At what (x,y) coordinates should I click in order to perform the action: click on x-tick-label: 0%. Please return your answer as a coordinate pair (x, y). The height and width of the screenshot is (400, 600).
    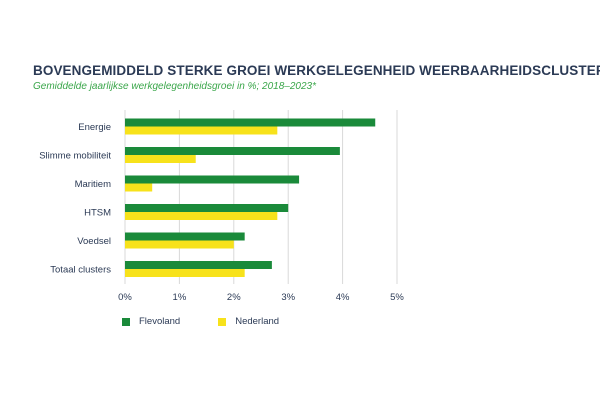
    Looking at the image, I should click on (125, 297).